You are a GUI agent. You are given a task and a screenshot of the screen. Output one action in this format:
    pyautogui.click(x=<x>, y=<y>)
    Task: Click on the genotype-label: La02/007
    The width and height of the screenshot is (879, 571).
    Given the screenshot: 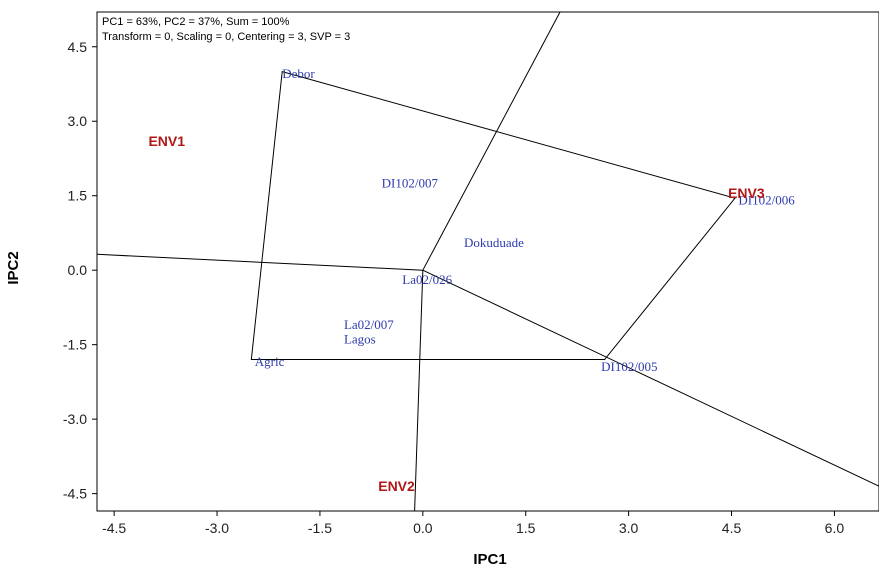 What is the action you would take?
    pyautogui.click(x=369, y=324)
    